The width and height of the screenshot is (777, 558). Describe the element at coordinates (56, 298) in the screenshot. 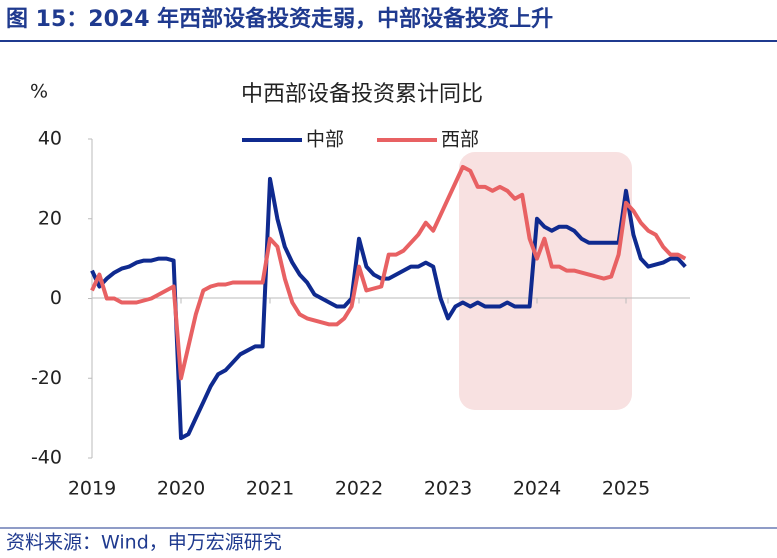

I see `y-tick-label: 0` at that location.